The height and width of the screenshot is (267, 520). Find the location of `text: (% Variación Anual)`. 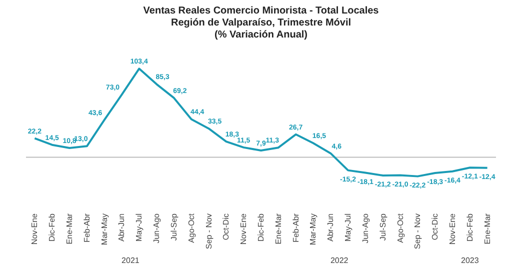

text: (% Variación Anual) is located at coordinates (261, 35).